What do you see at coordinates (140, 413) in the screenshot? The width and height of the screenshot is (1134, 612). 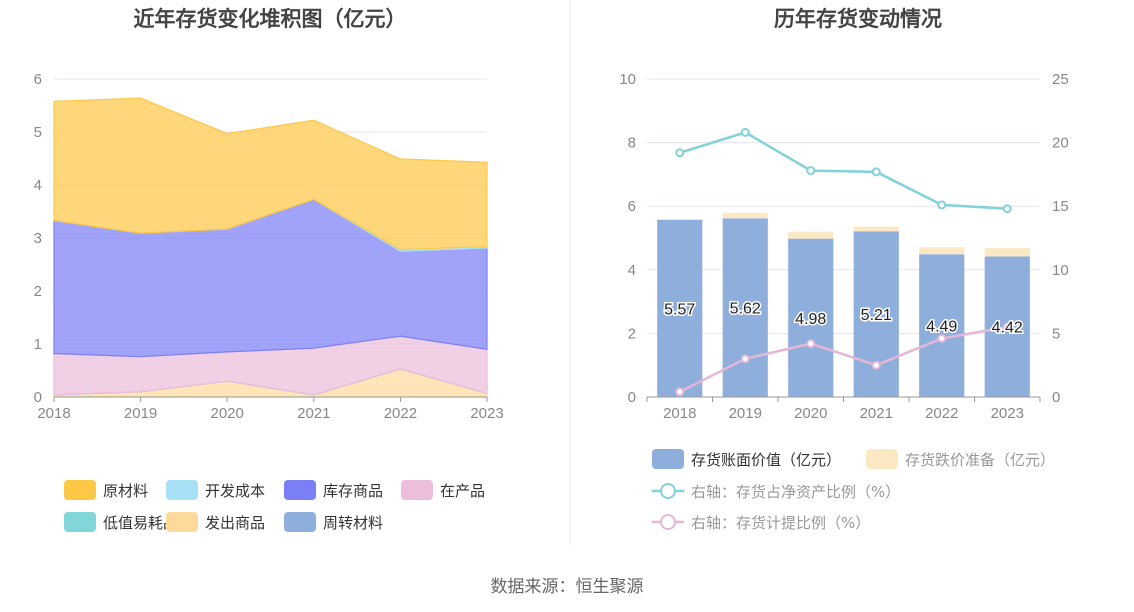 I see `left-x-tick-label: 2019` at bounding box center [140, 413].